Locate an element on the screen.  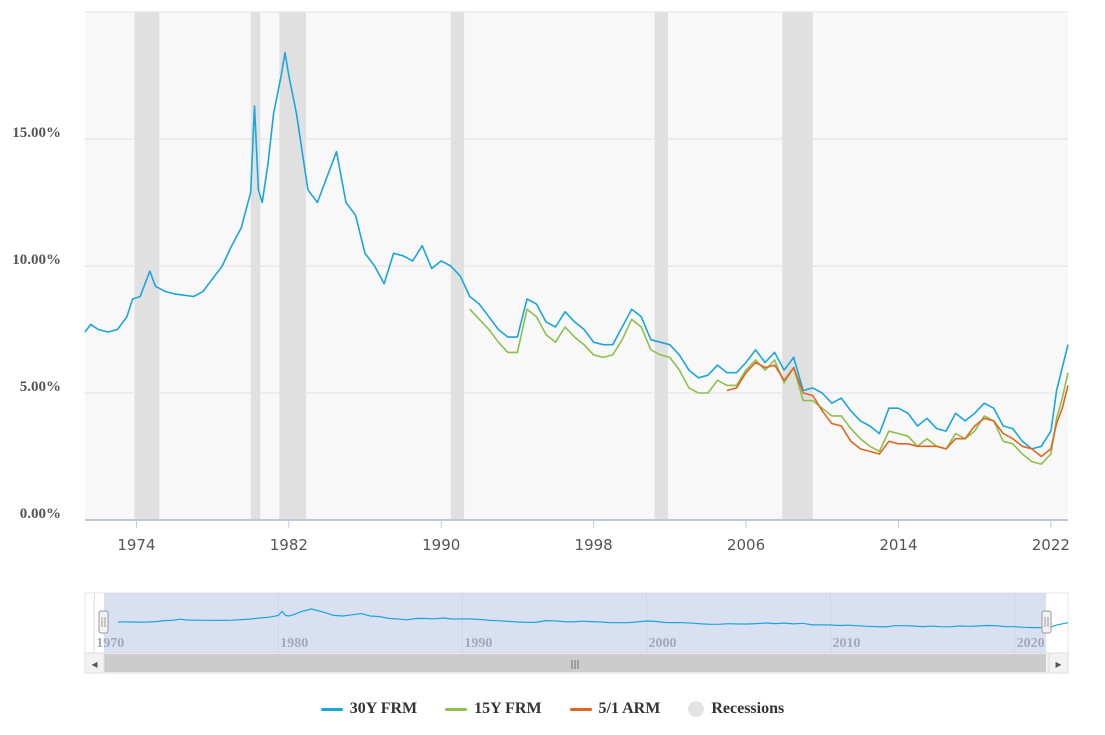
scrollbar-right-arrow-icon: ▸ is located at coordinates (1058, 664).